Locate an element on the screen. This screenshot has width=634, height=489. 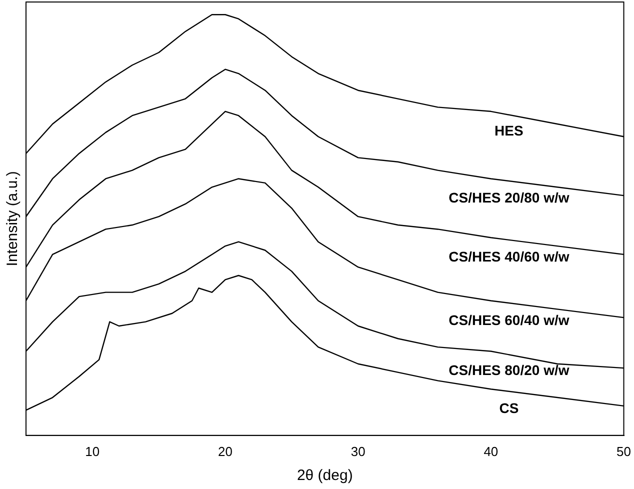
series-label: CS/HES 20/80 w/w is located at coordinates (509, 198).